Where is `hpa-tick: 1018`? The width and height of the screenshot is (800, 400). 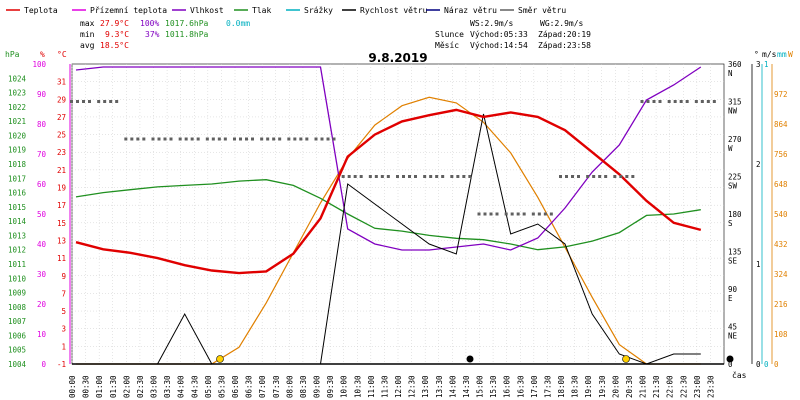
hpa-tick: 1018 is located at coordinates (17, 164).